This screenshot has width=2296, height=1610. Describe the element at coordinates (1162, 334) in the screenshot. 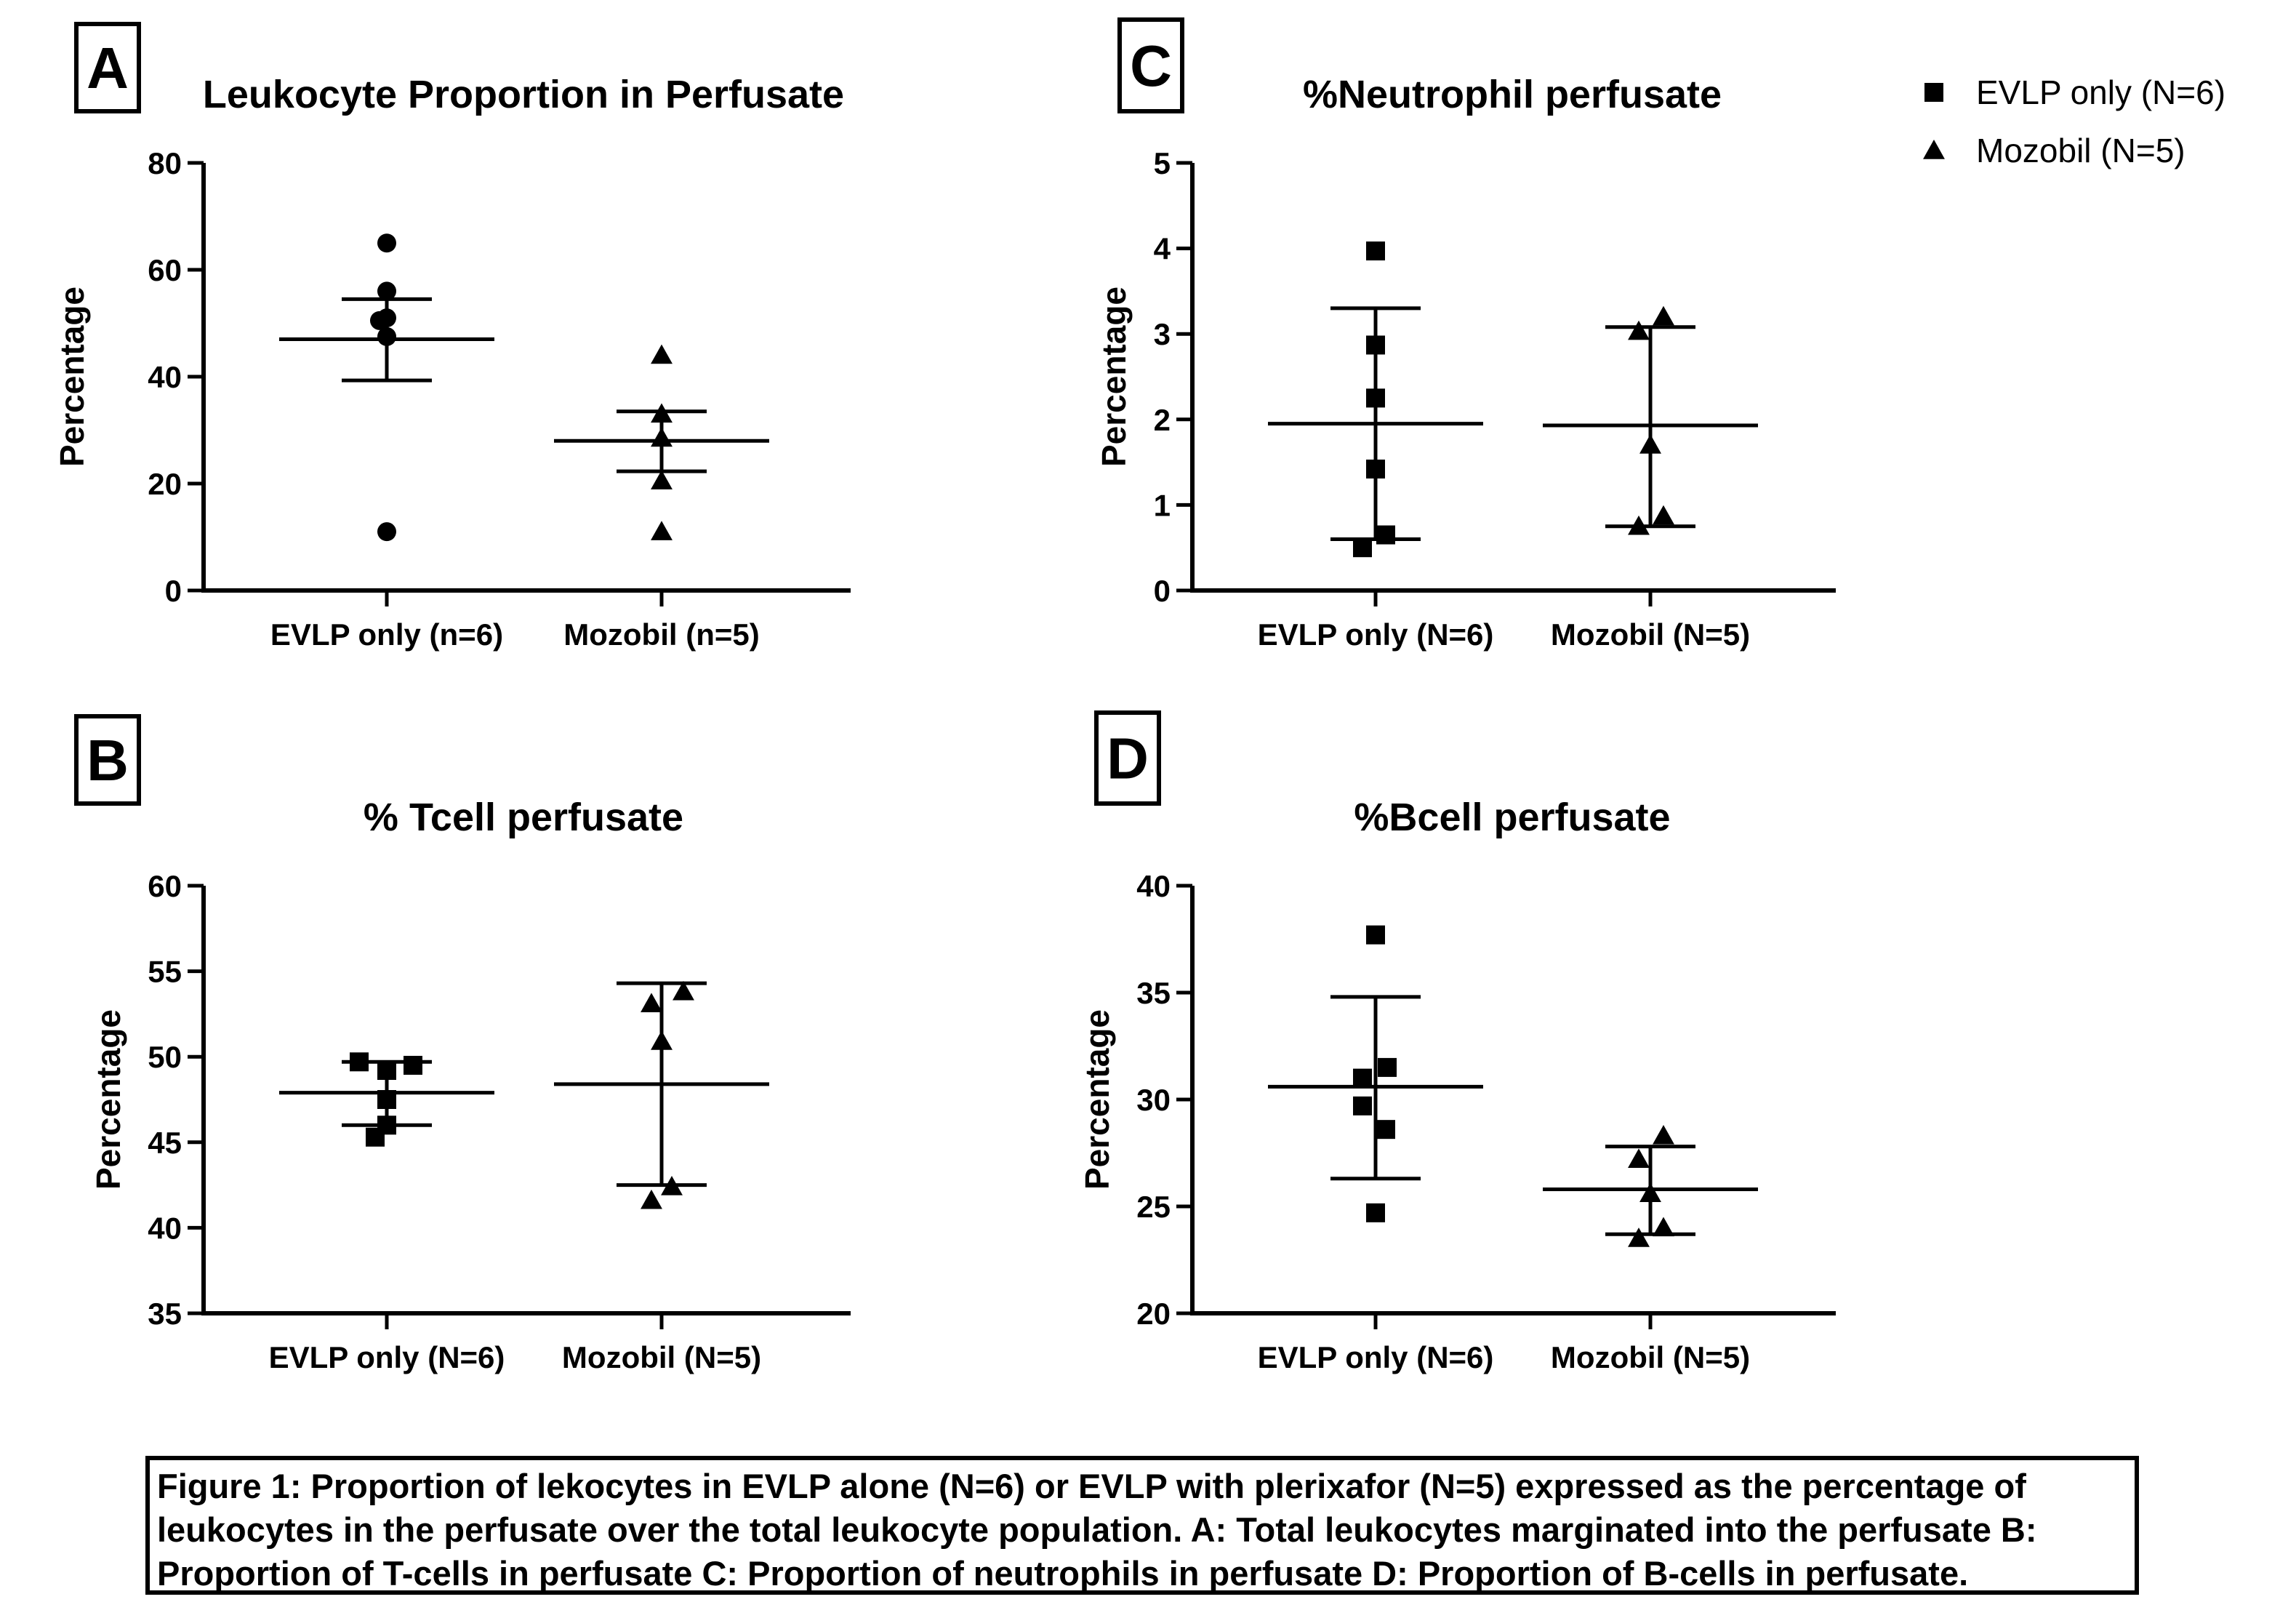

I see `y-tick-label: 3` at that location.